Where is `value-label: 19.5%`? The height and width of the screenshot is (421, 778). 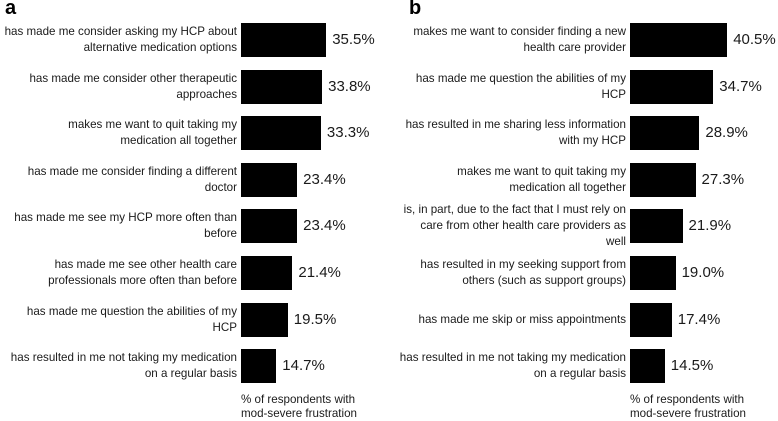 value-label: 19.5% is located at coordinates (315, 319).